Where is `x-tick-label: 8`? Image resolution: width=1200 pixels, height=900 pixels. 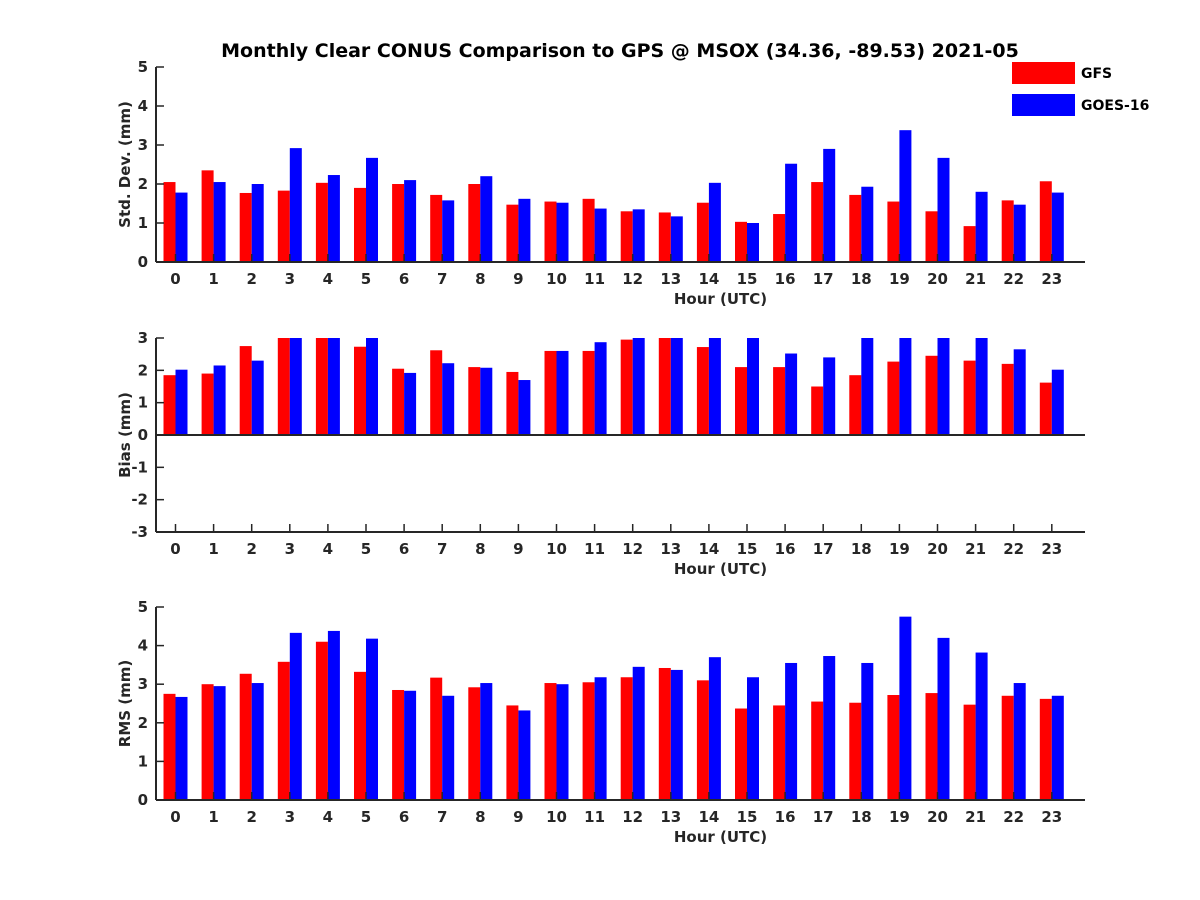 x-tick-label: 8 is located at coordinates (480, 279).